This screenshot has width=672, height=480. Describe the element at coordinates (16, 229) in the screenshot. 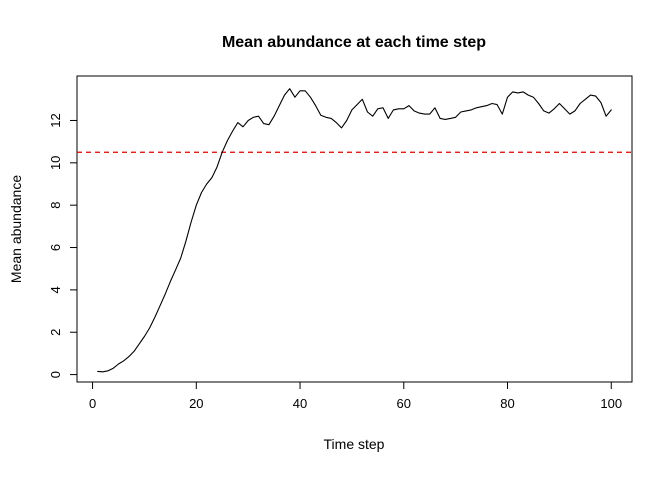

I see `y-axis-title: Mean abundance` at that location.